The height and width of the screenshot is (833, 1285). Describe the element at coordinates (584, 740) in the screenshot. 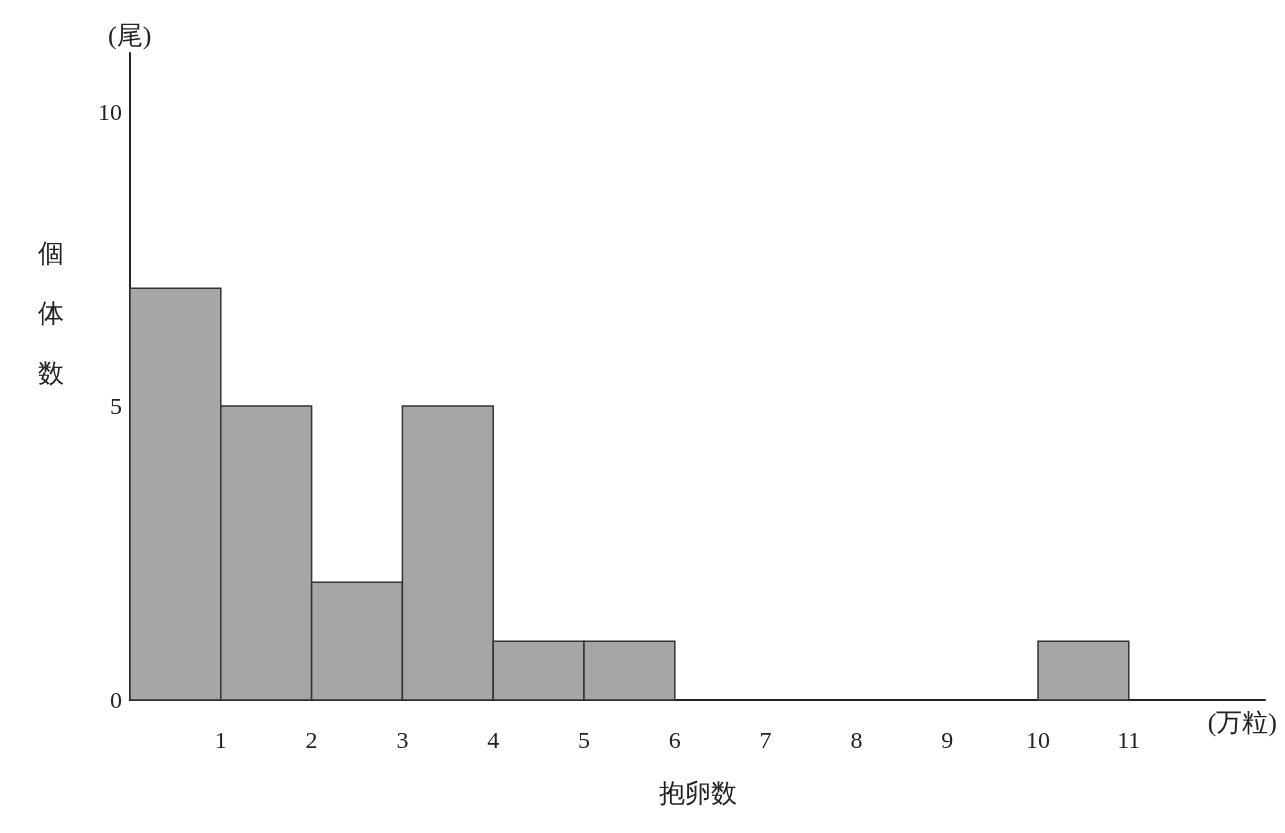

I see `x-tick-label: 5` at that location.